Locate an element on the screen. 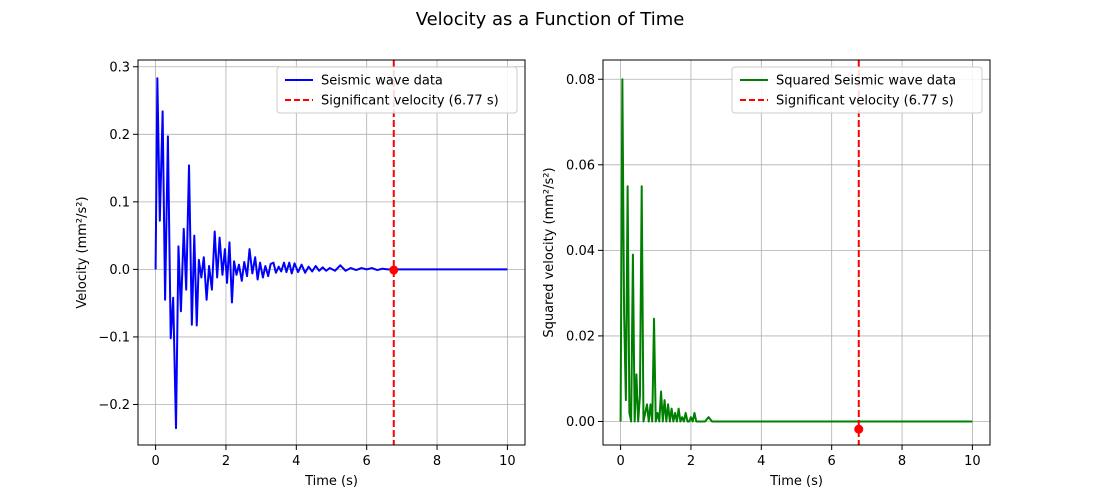  right-ytick-label: 0.06 is located at coordinates (580, 165).